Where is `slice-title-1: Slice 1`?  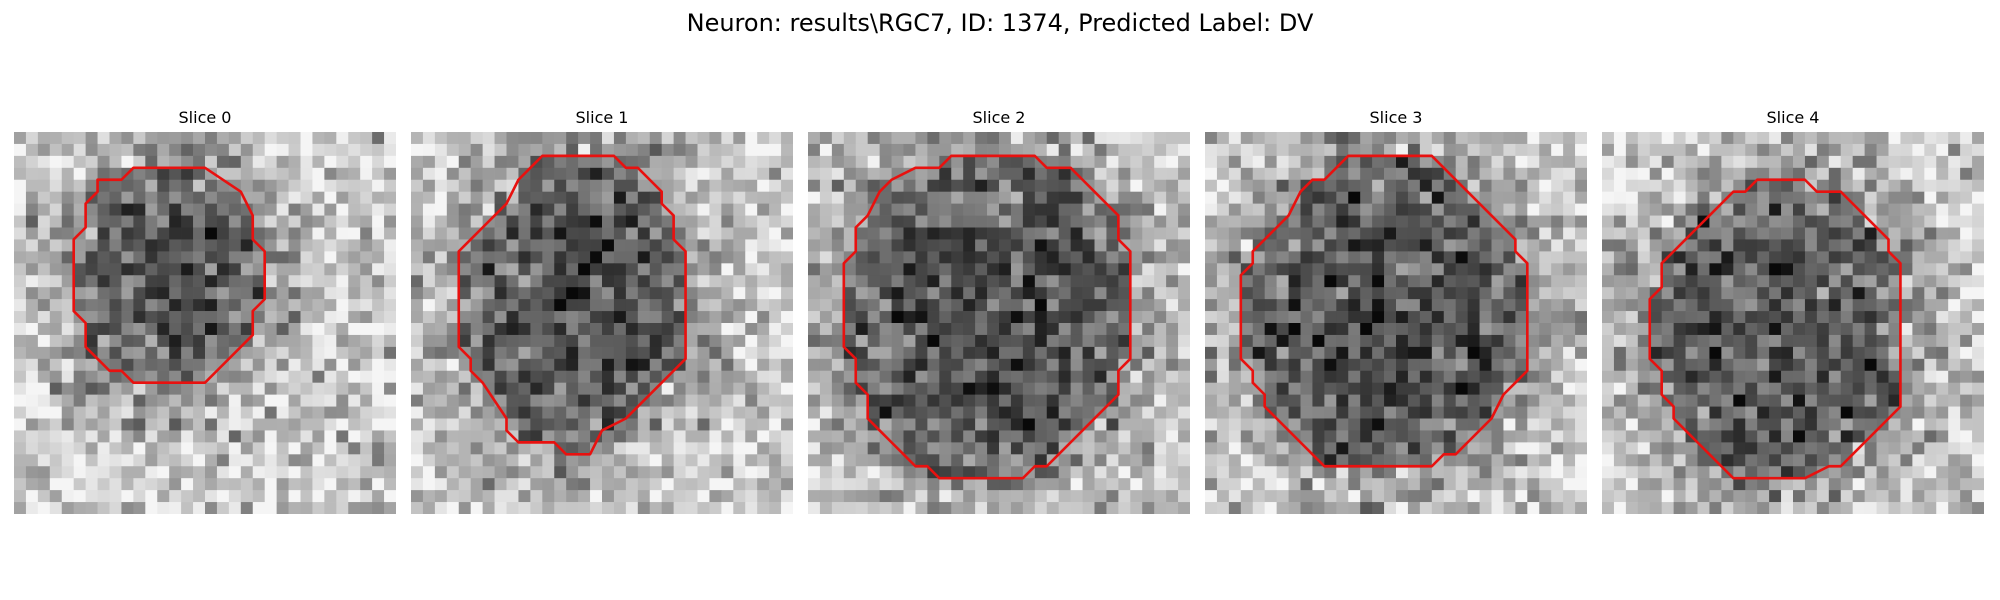
slice-title-1: Slice 1 is located at coordinates (602, 117).